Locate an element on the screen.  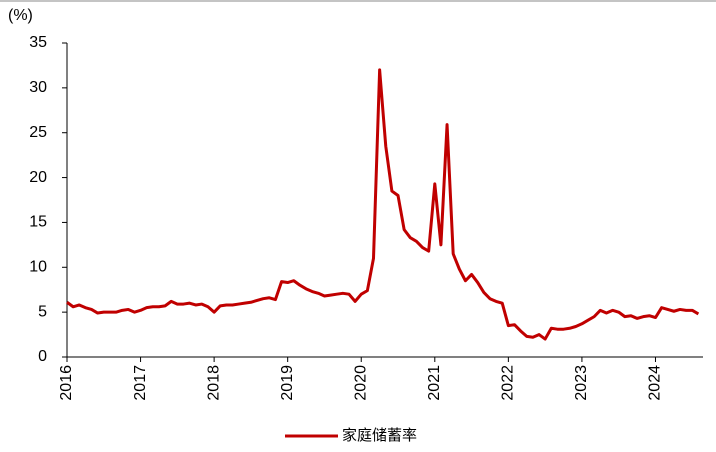
x-tick-label: 2023 is located at coordinates (581, 383).